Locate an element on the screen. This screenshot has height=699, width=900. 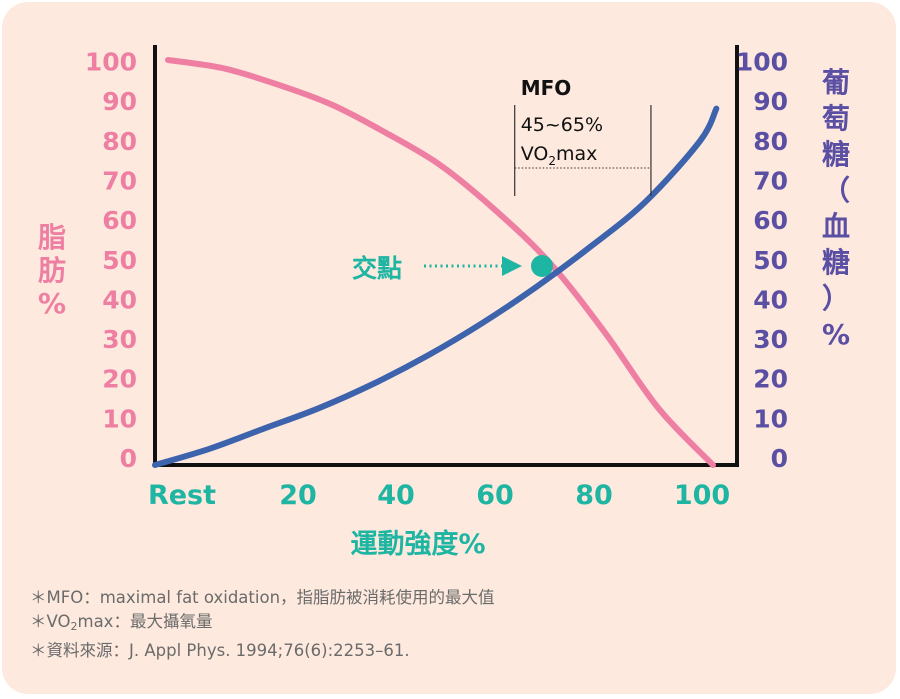
right-tick-label: 80 is located at coordinates (770, 141).